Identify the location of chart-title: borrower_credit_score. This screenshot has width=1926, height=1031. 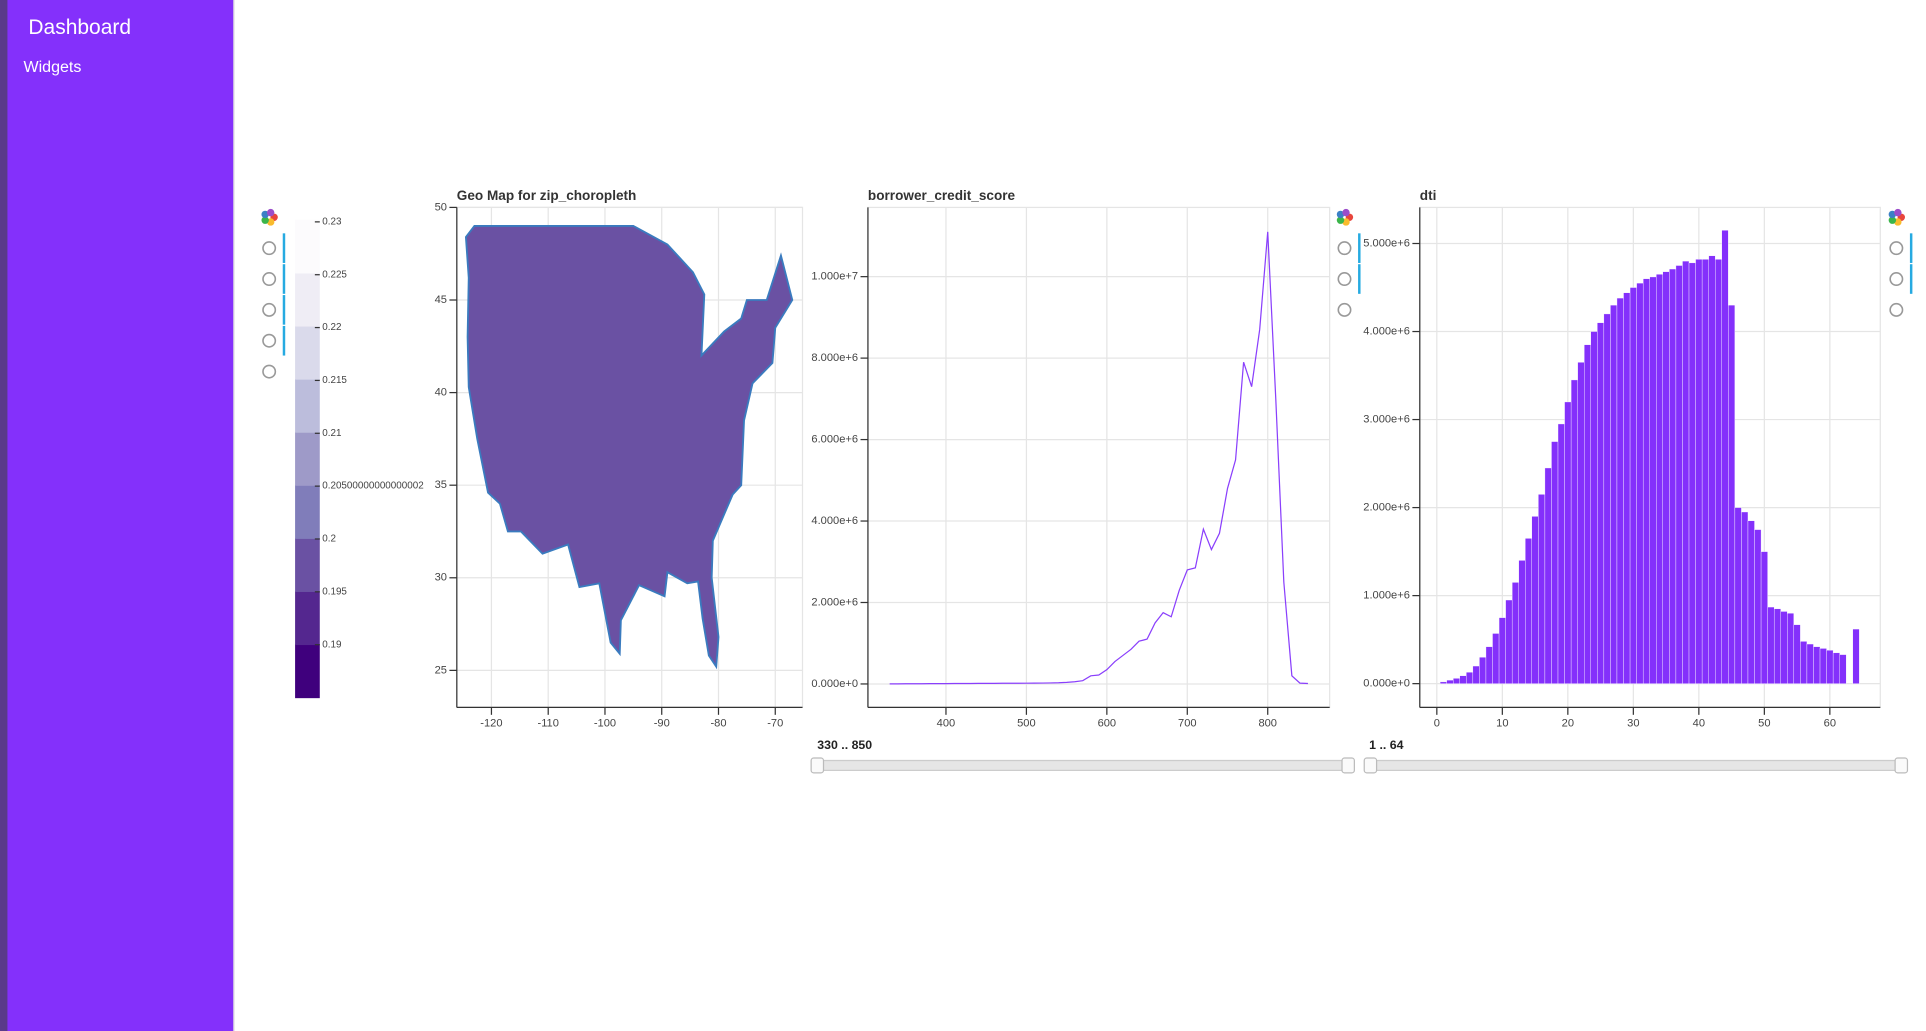
(942, 195).